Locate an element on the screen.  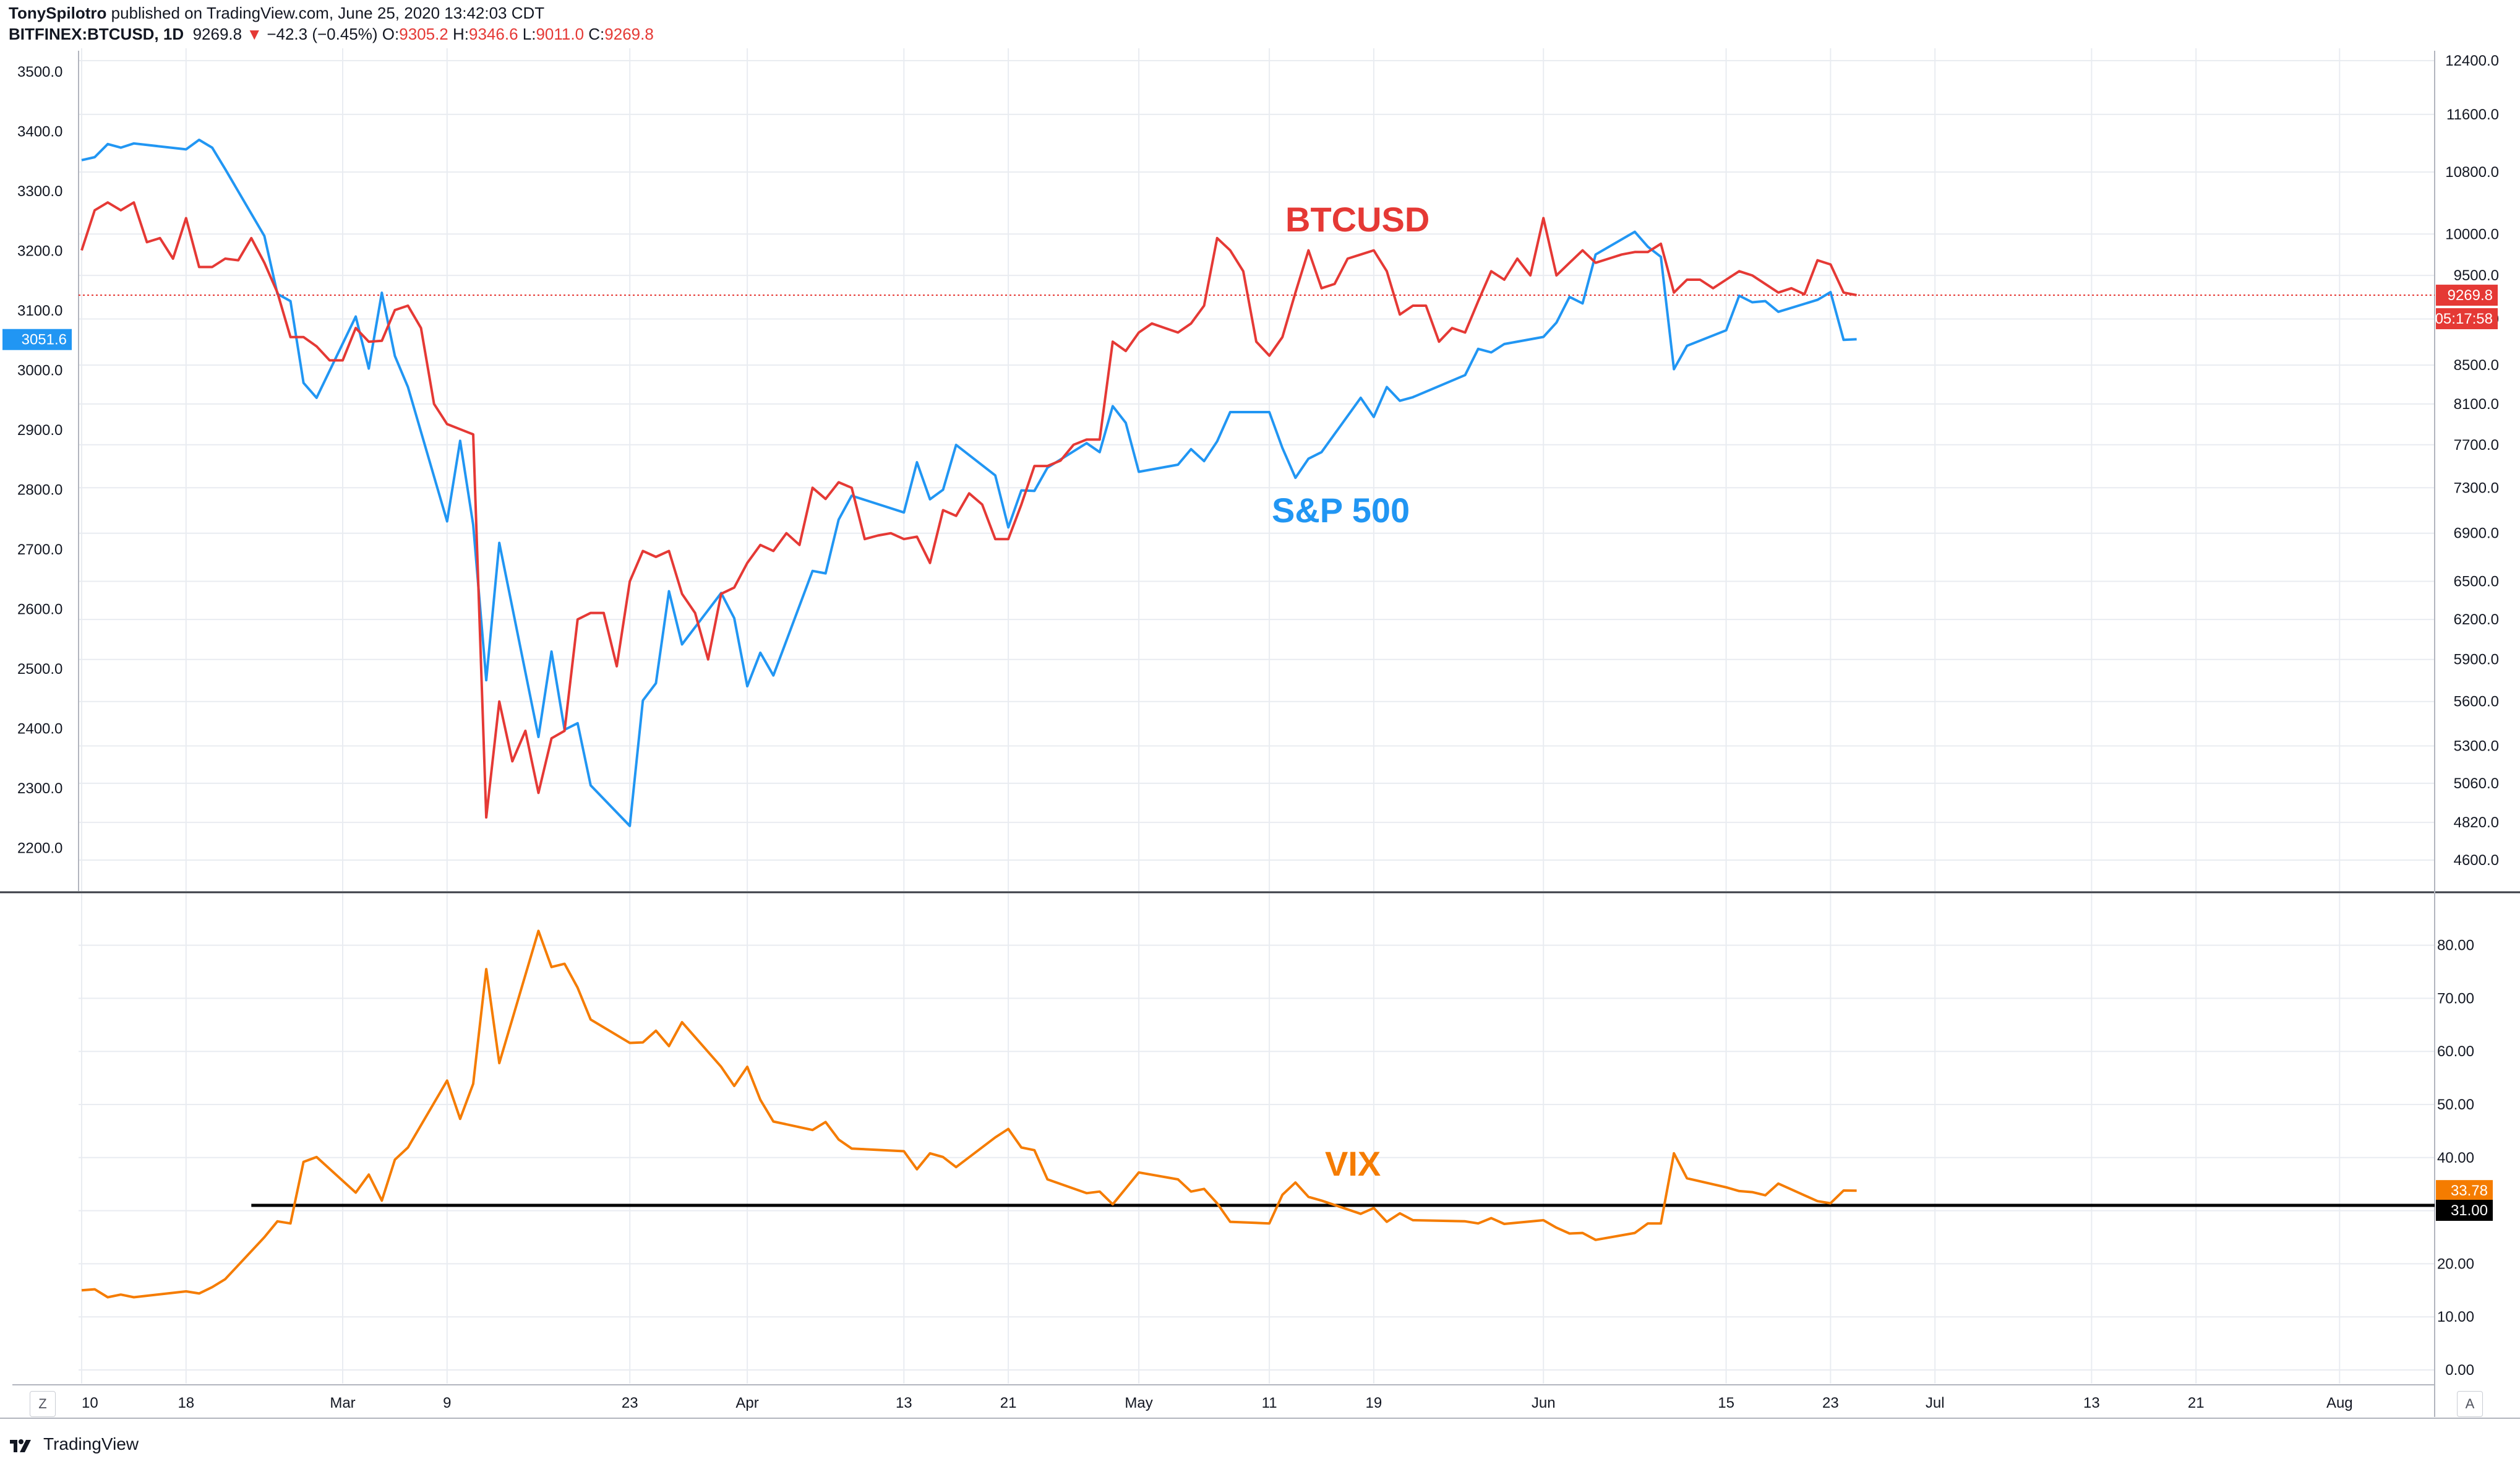
right-axis-tick: 7700.0 is located at coordinates (2476, 445).